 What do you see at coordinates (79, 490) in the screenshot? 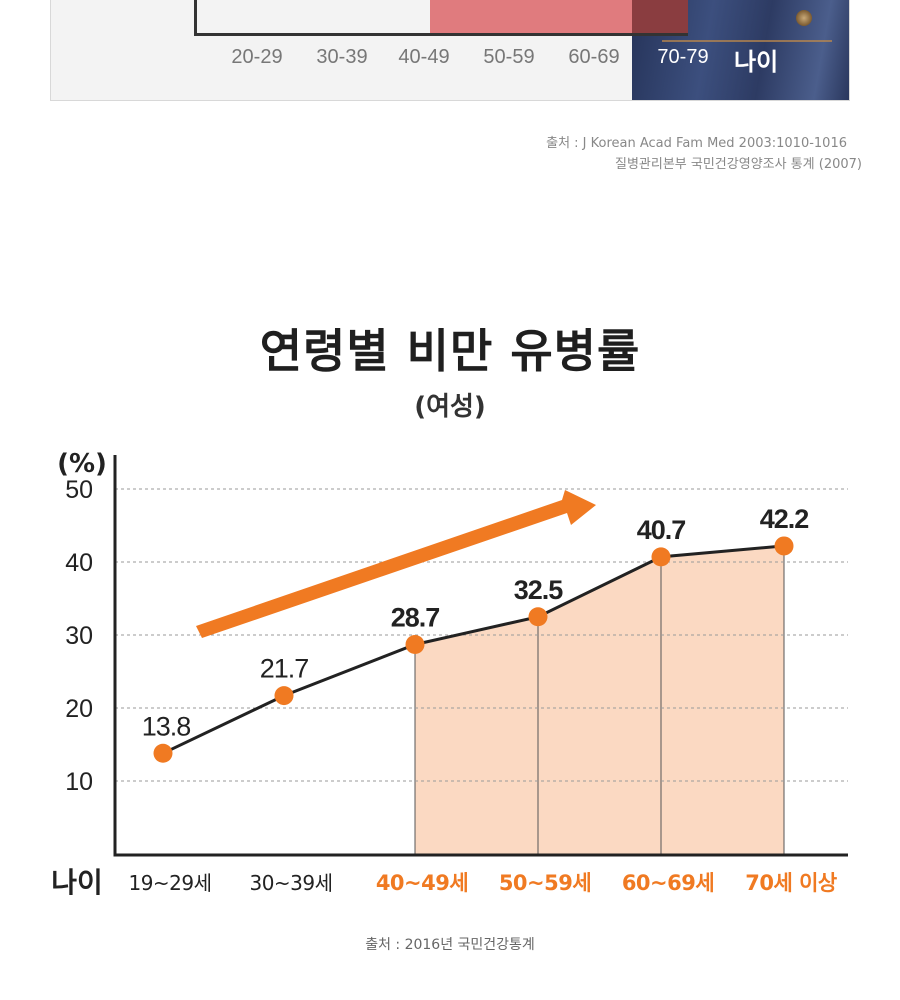
I see `y-tick-label: 50` at bounding box center [79, 490].